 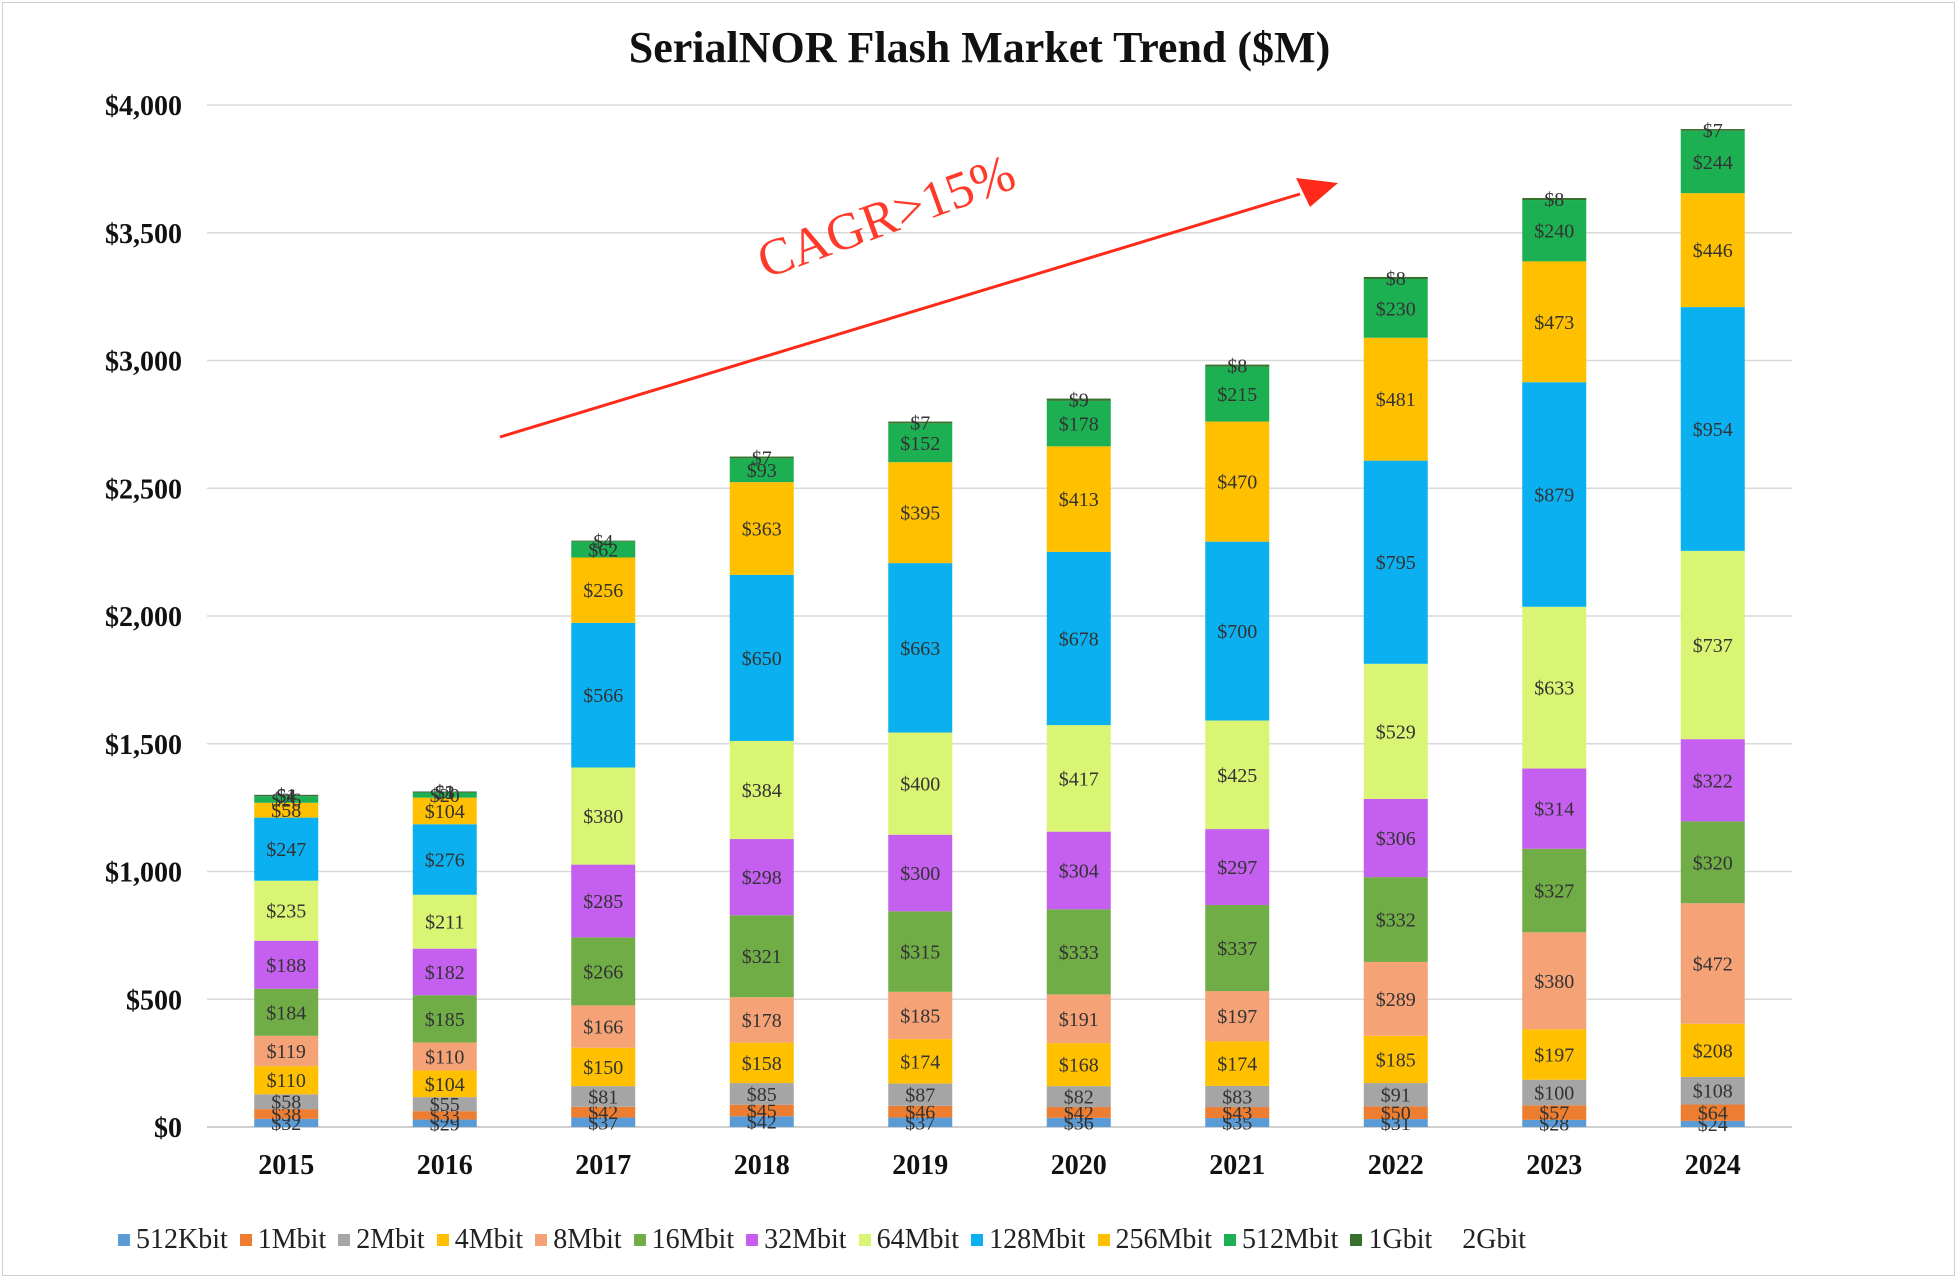 I want to click on data-label: $300, so click(x=920, y=874).